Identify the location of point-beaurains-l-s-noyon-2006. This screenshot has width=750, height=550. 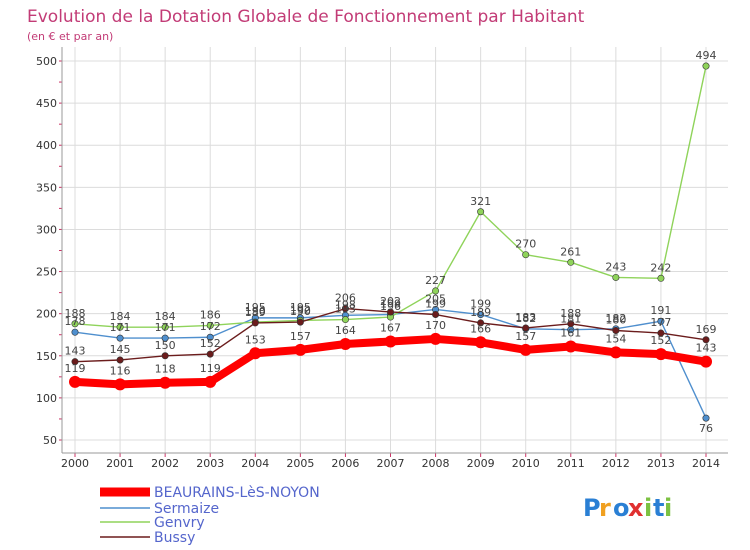
(345, 343).